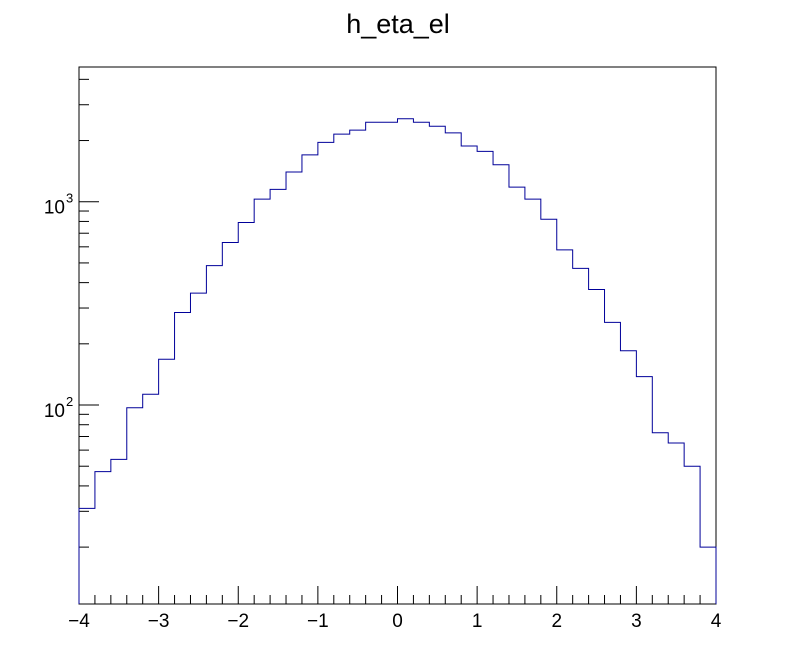 Image resolution: width=796 pixels, height=672 pixels. I want to click on x-tick-label: −2, so click(238, 621).